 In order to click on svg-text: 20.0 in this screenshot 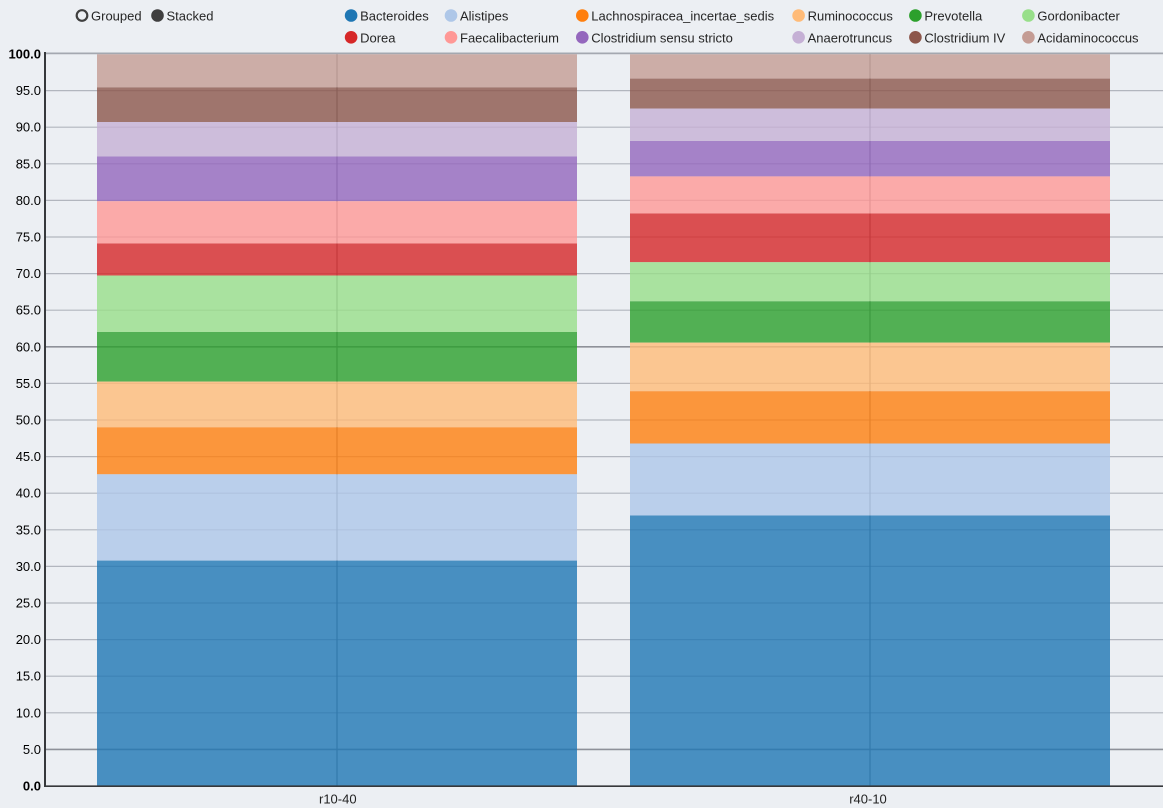, I will do `click(28, 639)`.